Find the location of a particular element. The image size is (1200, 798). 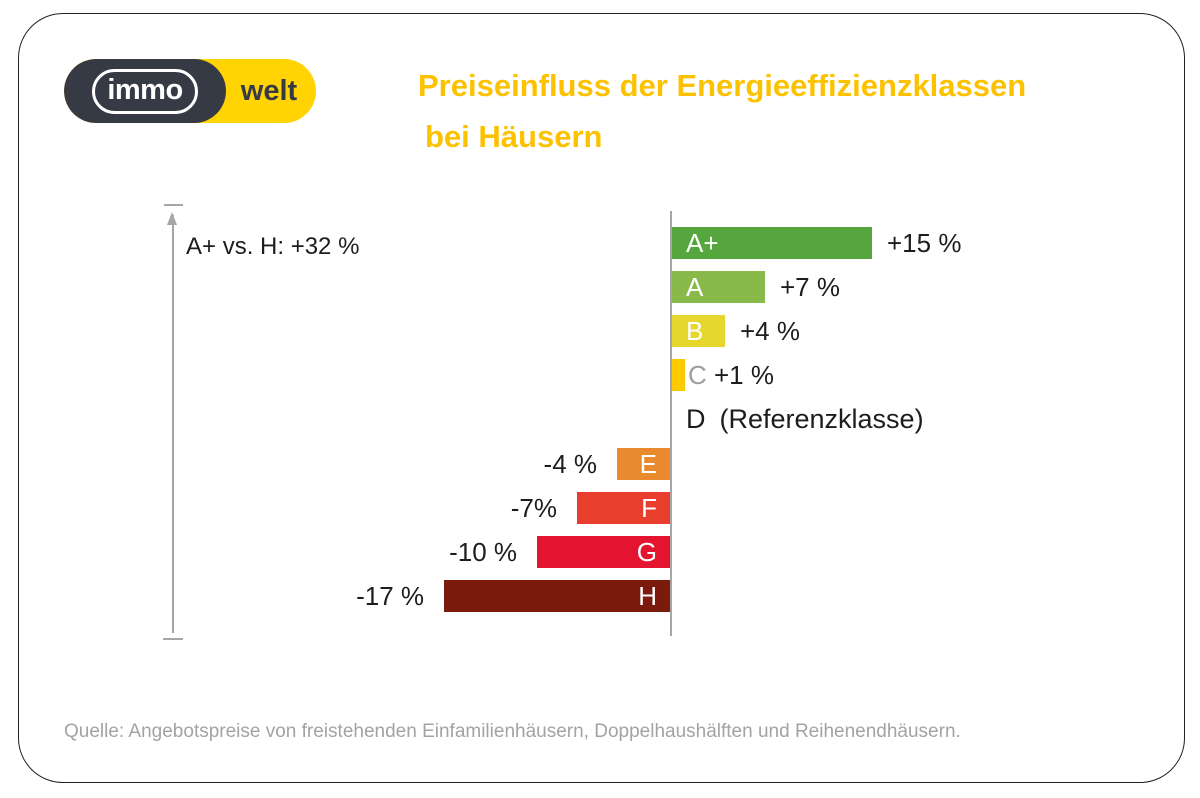

annotation-top-tick is located at coordinates (173, 205).